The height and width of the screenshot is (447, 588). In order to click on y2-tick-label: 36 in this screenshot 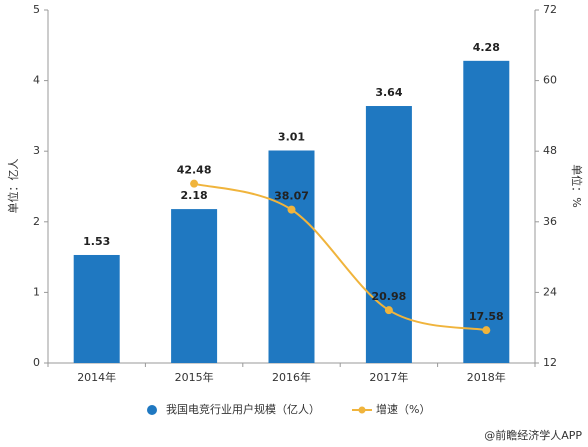, I will do `click(550, 221)`.